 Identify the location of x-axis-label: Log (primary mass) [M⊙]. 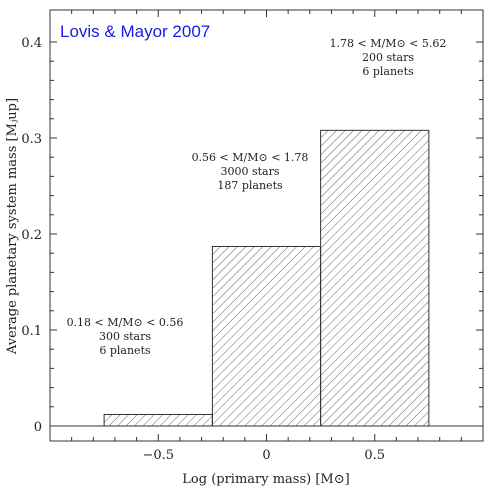
(265, 479).